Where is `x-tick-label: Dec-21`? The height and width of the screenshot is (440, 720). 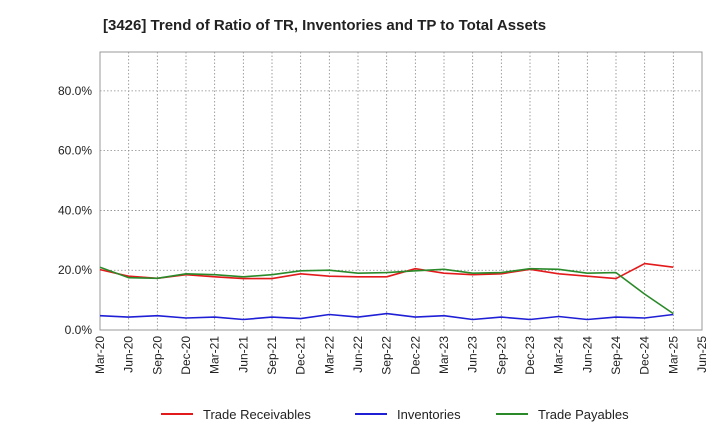
x-tick-label: Dec-21 is located at coordinates (301, 355).